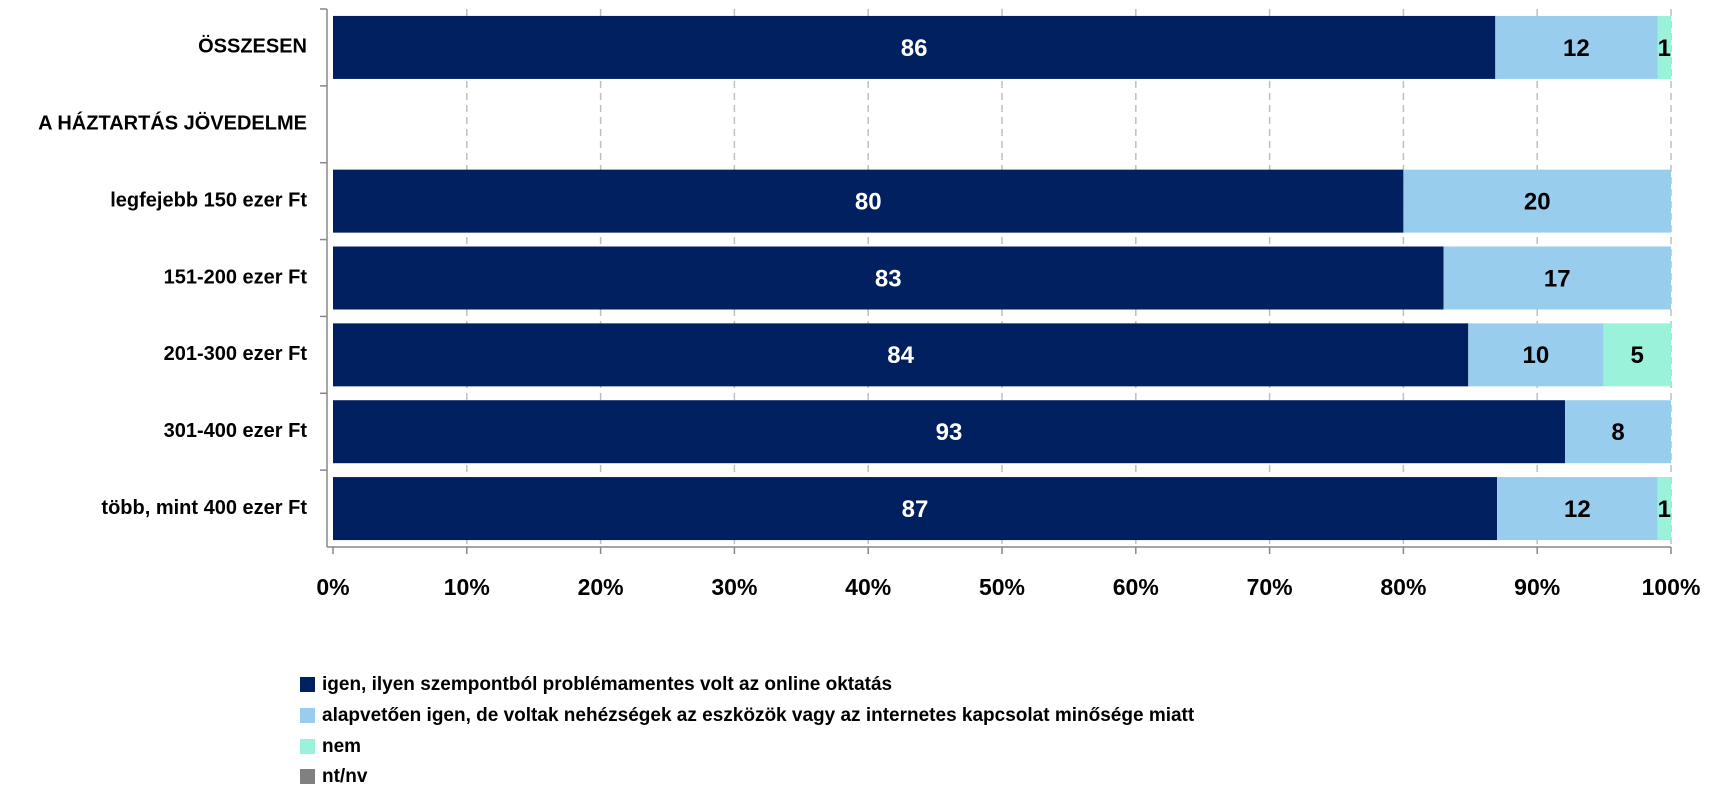 Image resolution: width=1710 pixels, height=787 pixels. I want to click on data-label: 87, so click(915, 509).